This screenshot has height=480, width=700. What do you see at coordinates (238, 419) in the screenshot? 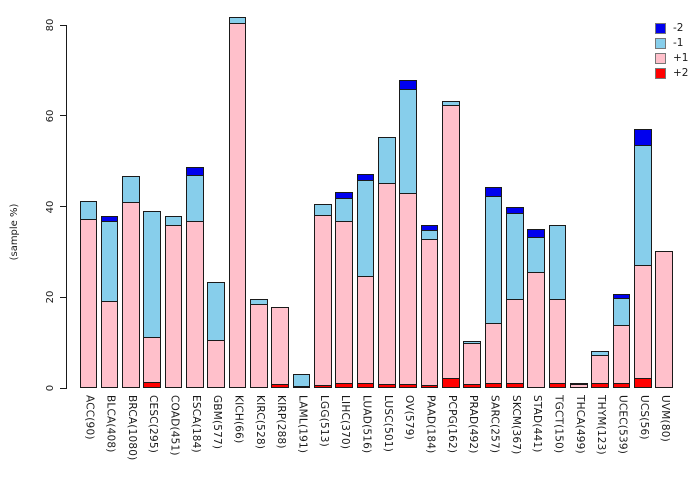
I see `x-tick-label: KICH(66)` at bounding box center [238, 419].